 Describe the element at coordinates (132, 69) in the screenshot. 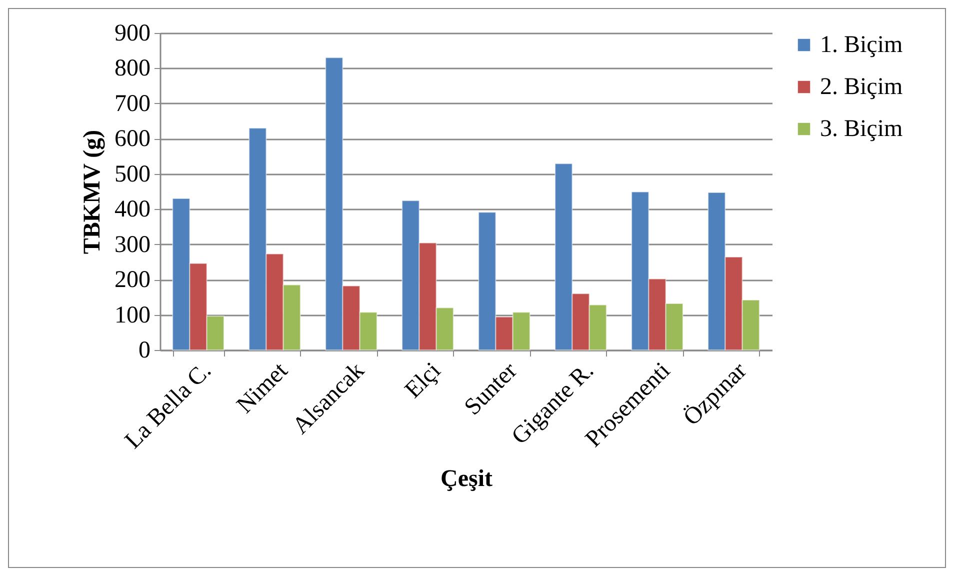

I see `y-tick-label: 800` at that location.